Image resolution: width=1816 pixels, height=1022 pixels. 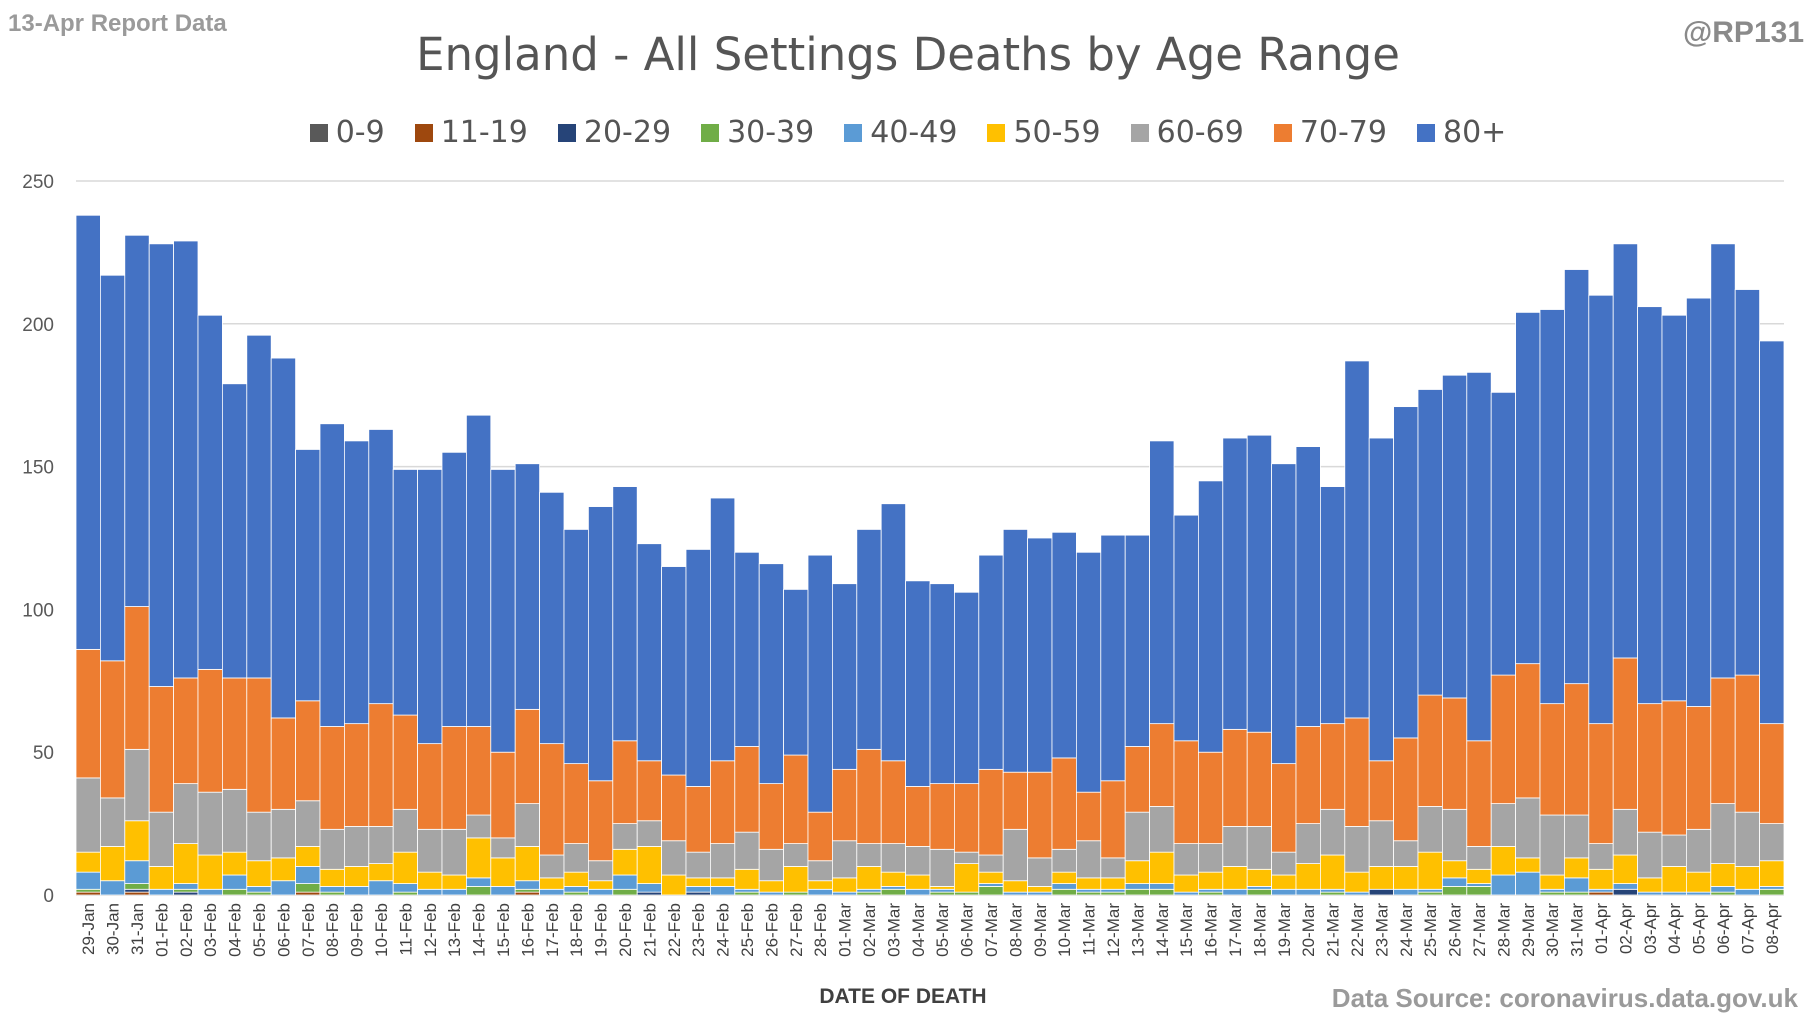 What do you see at coordinates (332, 930) in the screenshot?
I see `x-tick-label: 08-Feb` at bounding box center [332, 930].